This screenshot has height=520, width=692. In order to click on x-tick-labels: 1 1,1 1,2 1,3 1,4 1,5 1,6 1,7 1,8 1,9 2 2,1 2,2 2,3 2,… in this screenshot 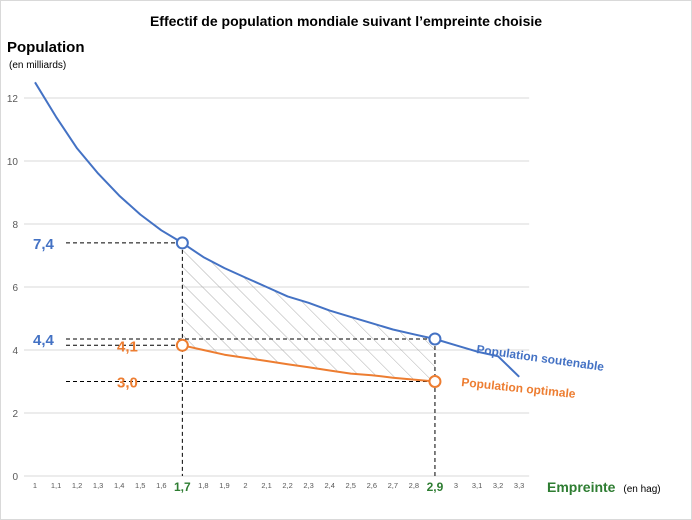, I will do `click(278, 487)`.